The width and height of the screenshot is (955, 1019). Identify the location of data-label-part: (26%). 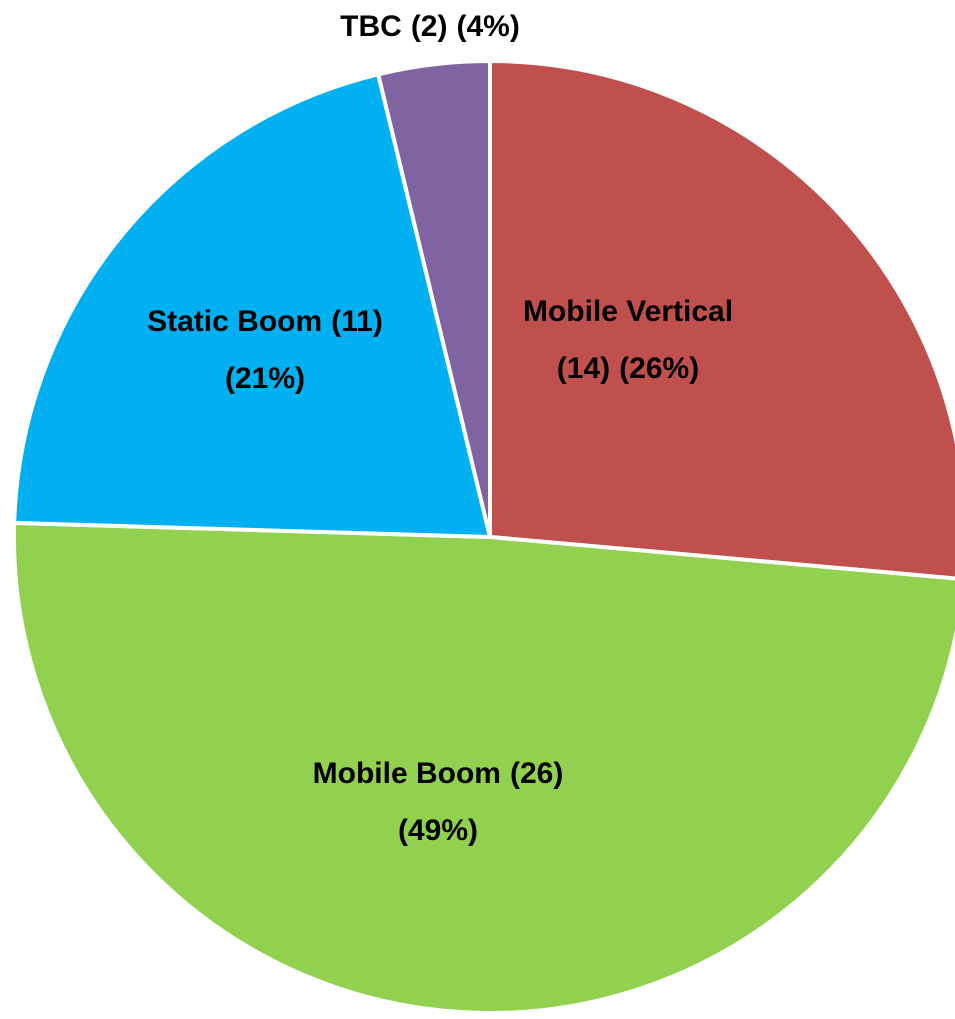
(659, 368).